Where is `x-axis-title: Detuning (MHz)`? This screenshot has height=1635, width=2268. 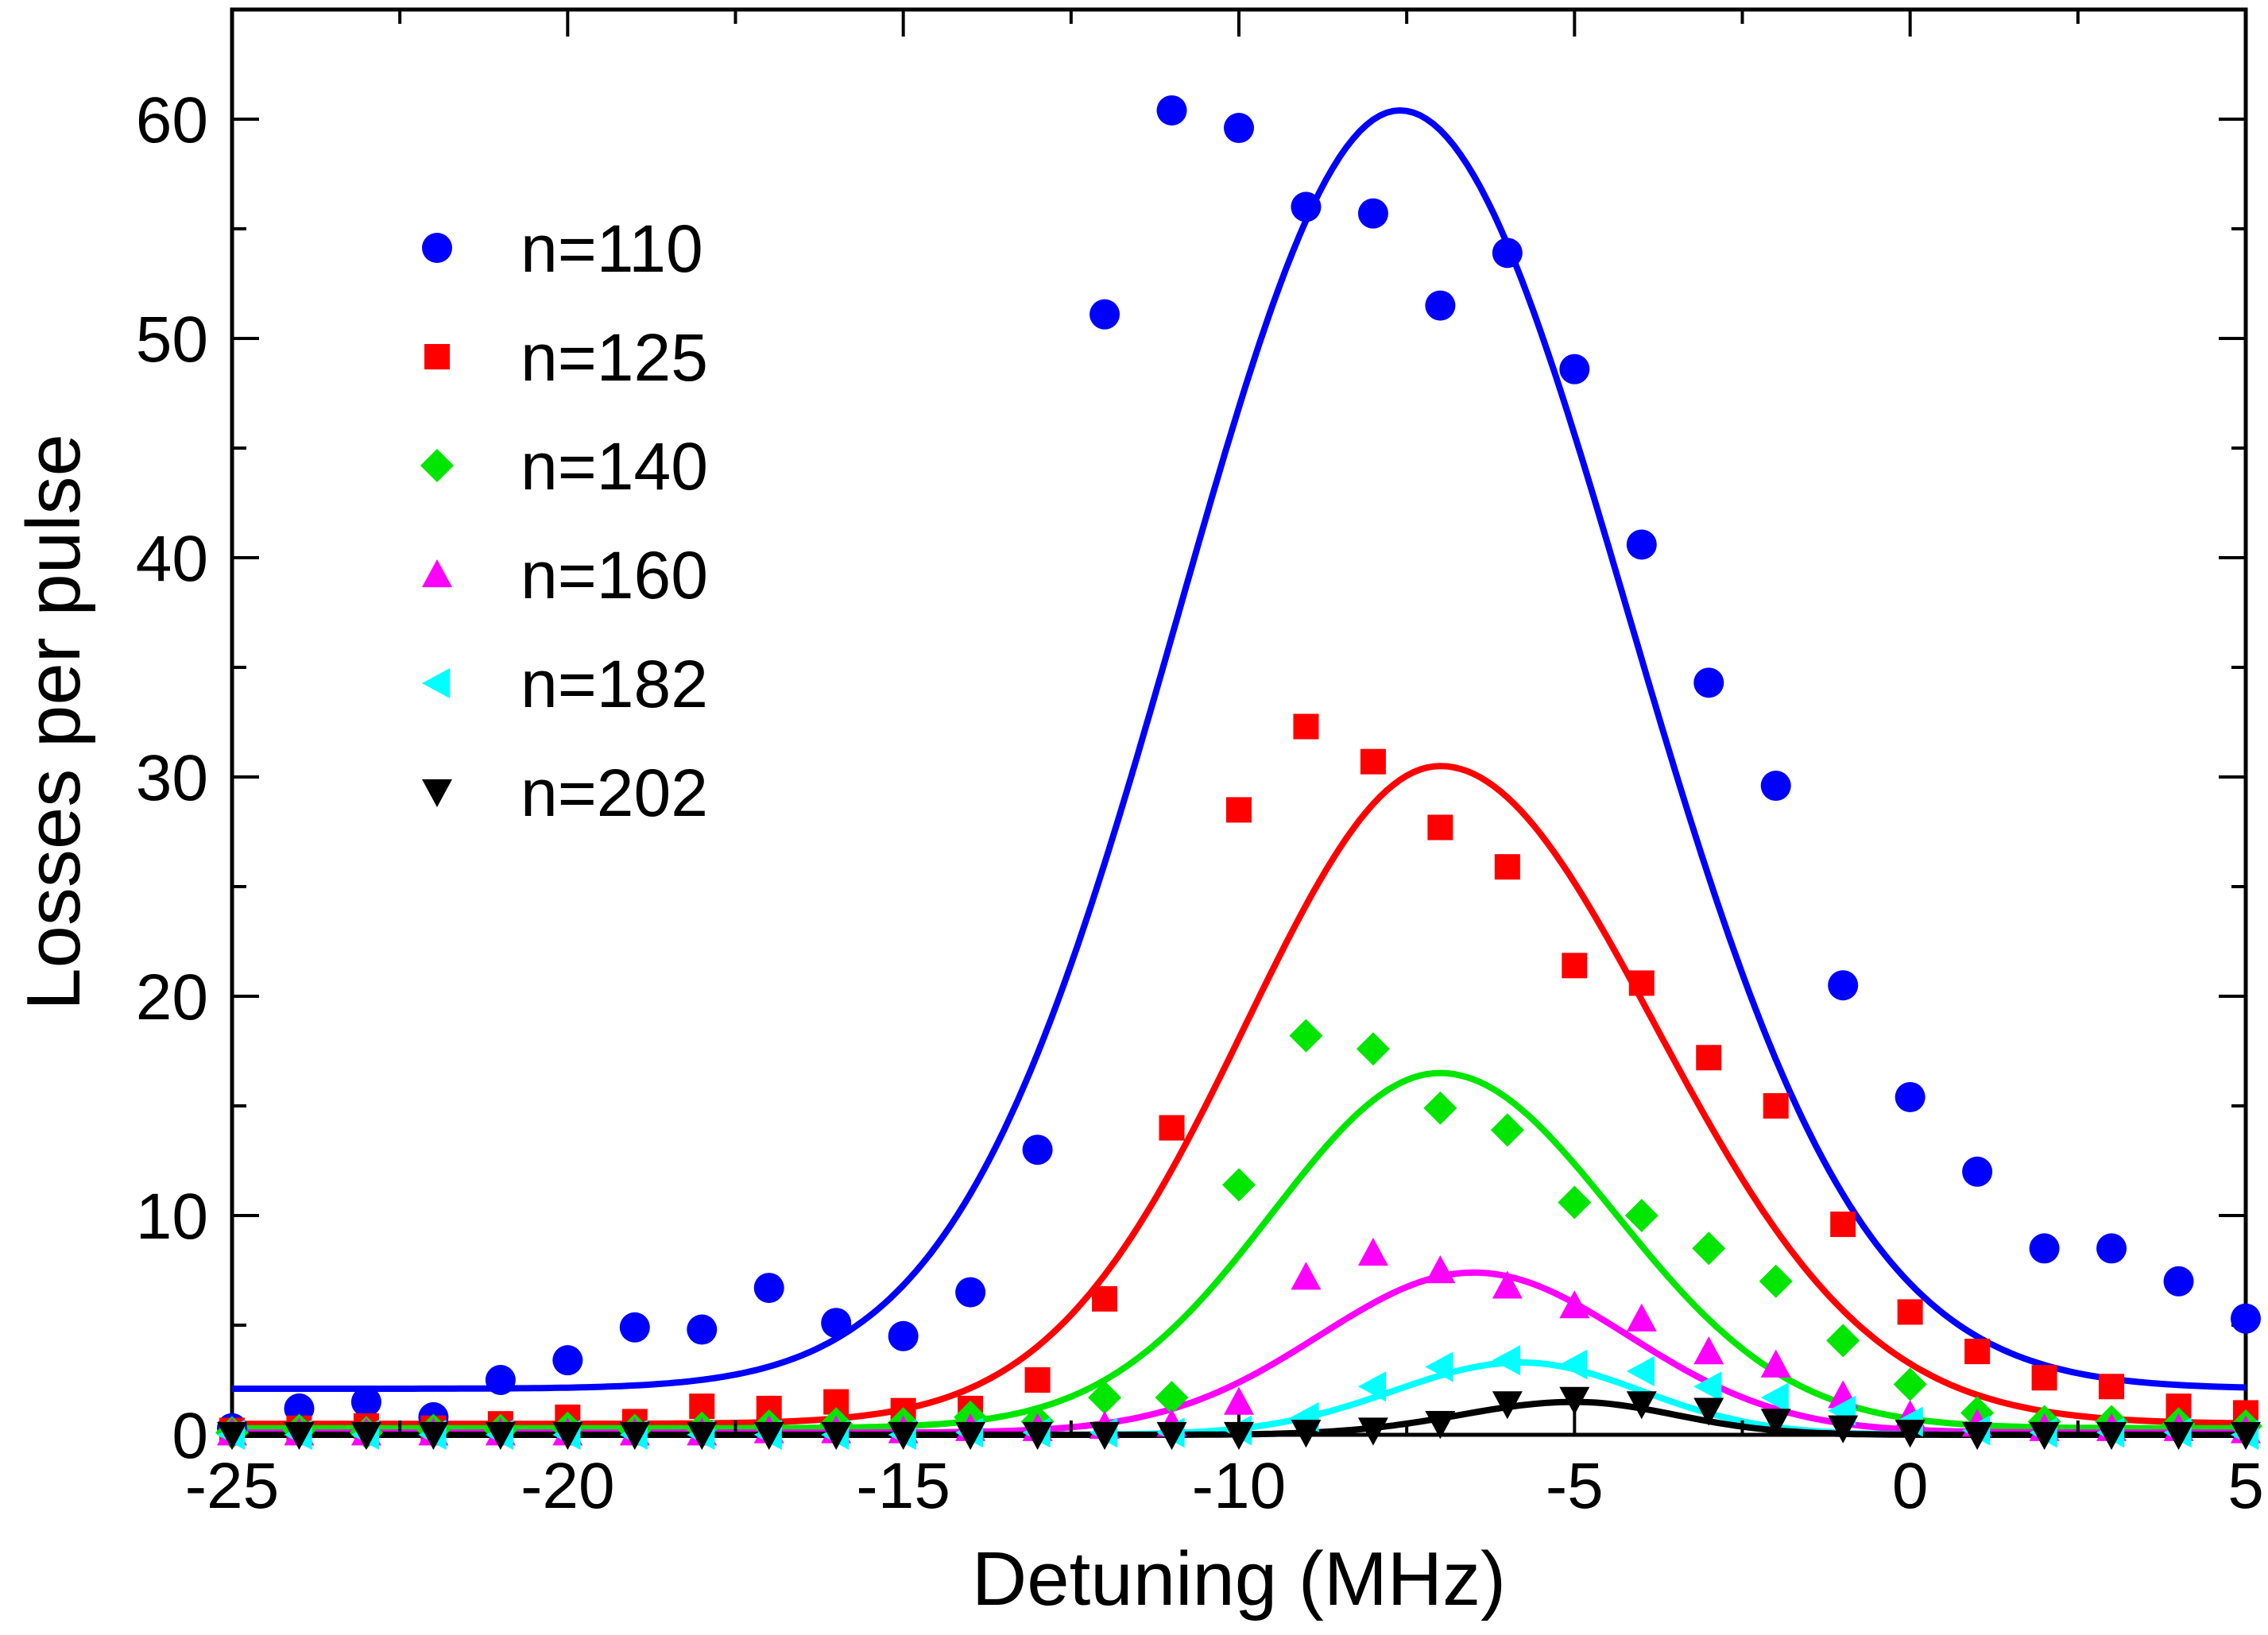 x-axis-title: Detuning (MHz) is located at coordinates (1239, 1578).